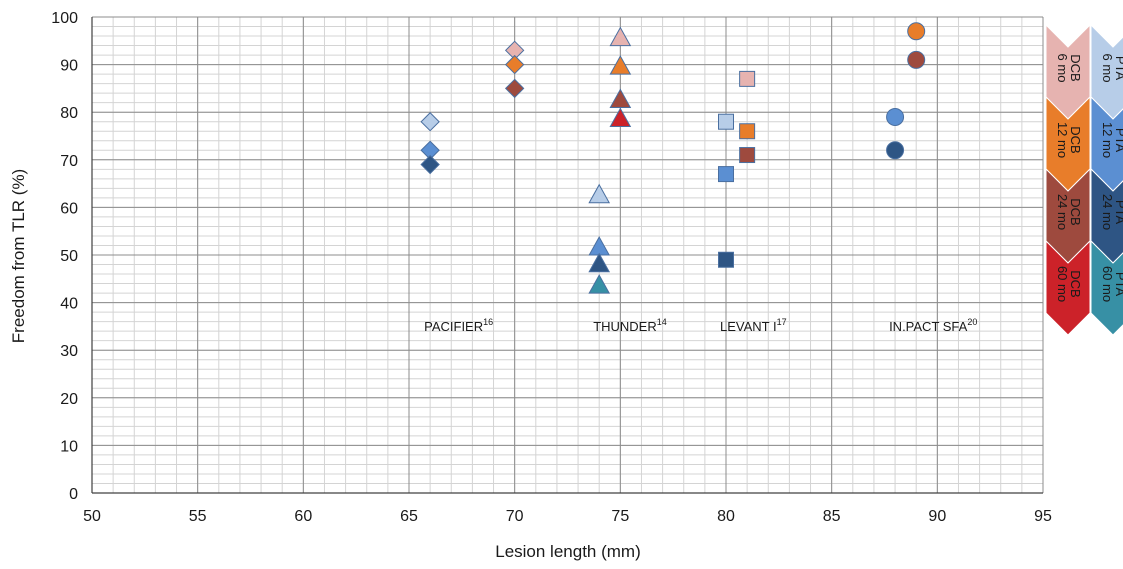  I want to click on legend-pta-6-mo: PTA6 mo, so click(1106, 71).